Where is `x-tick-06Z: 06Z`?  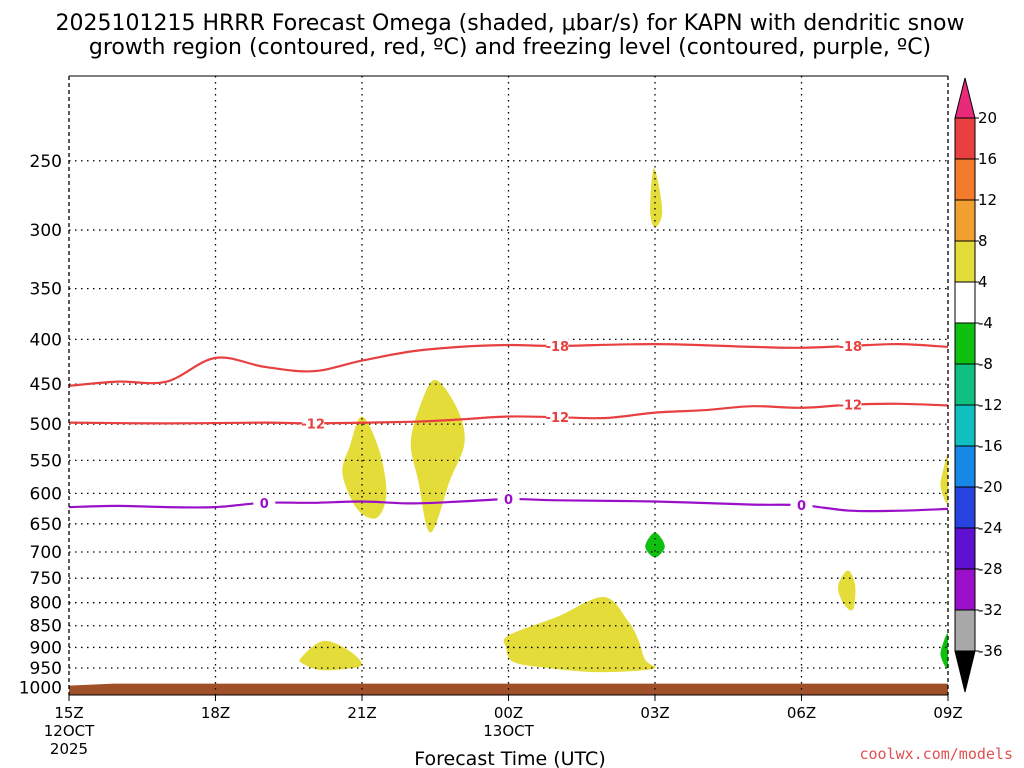
x-tick-06Z: 06Z is located at coordinates (801, 713).